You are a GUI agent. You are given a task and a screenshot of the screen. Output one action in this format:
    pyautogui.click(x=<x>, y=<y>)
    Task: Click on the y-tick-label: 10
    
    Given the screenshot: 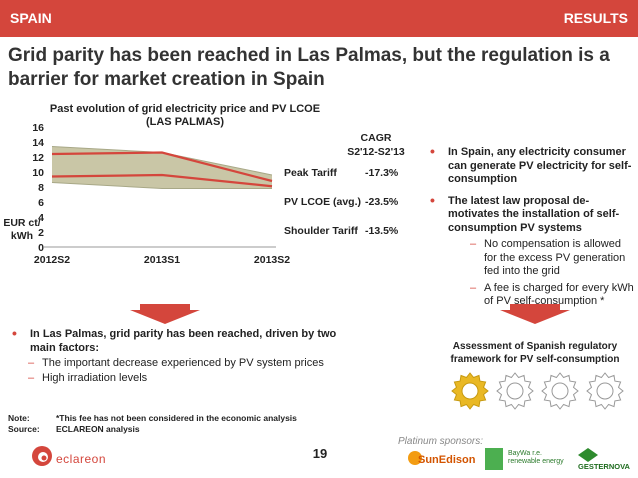 What is the action you would take?
    pyautogui.click(x=38, y=173)
    